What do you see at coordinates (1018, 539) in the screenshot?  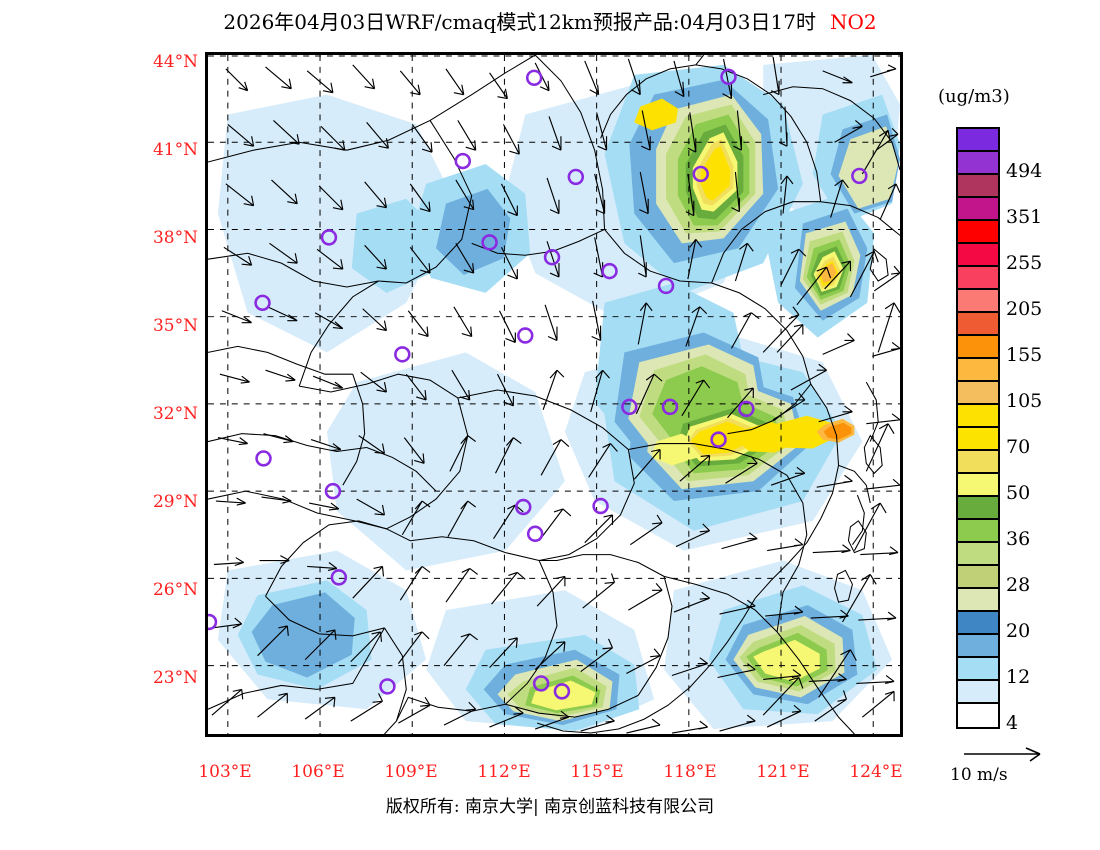 I see `colorbar-tick-36: 36` at bounding box center [1018, 539].